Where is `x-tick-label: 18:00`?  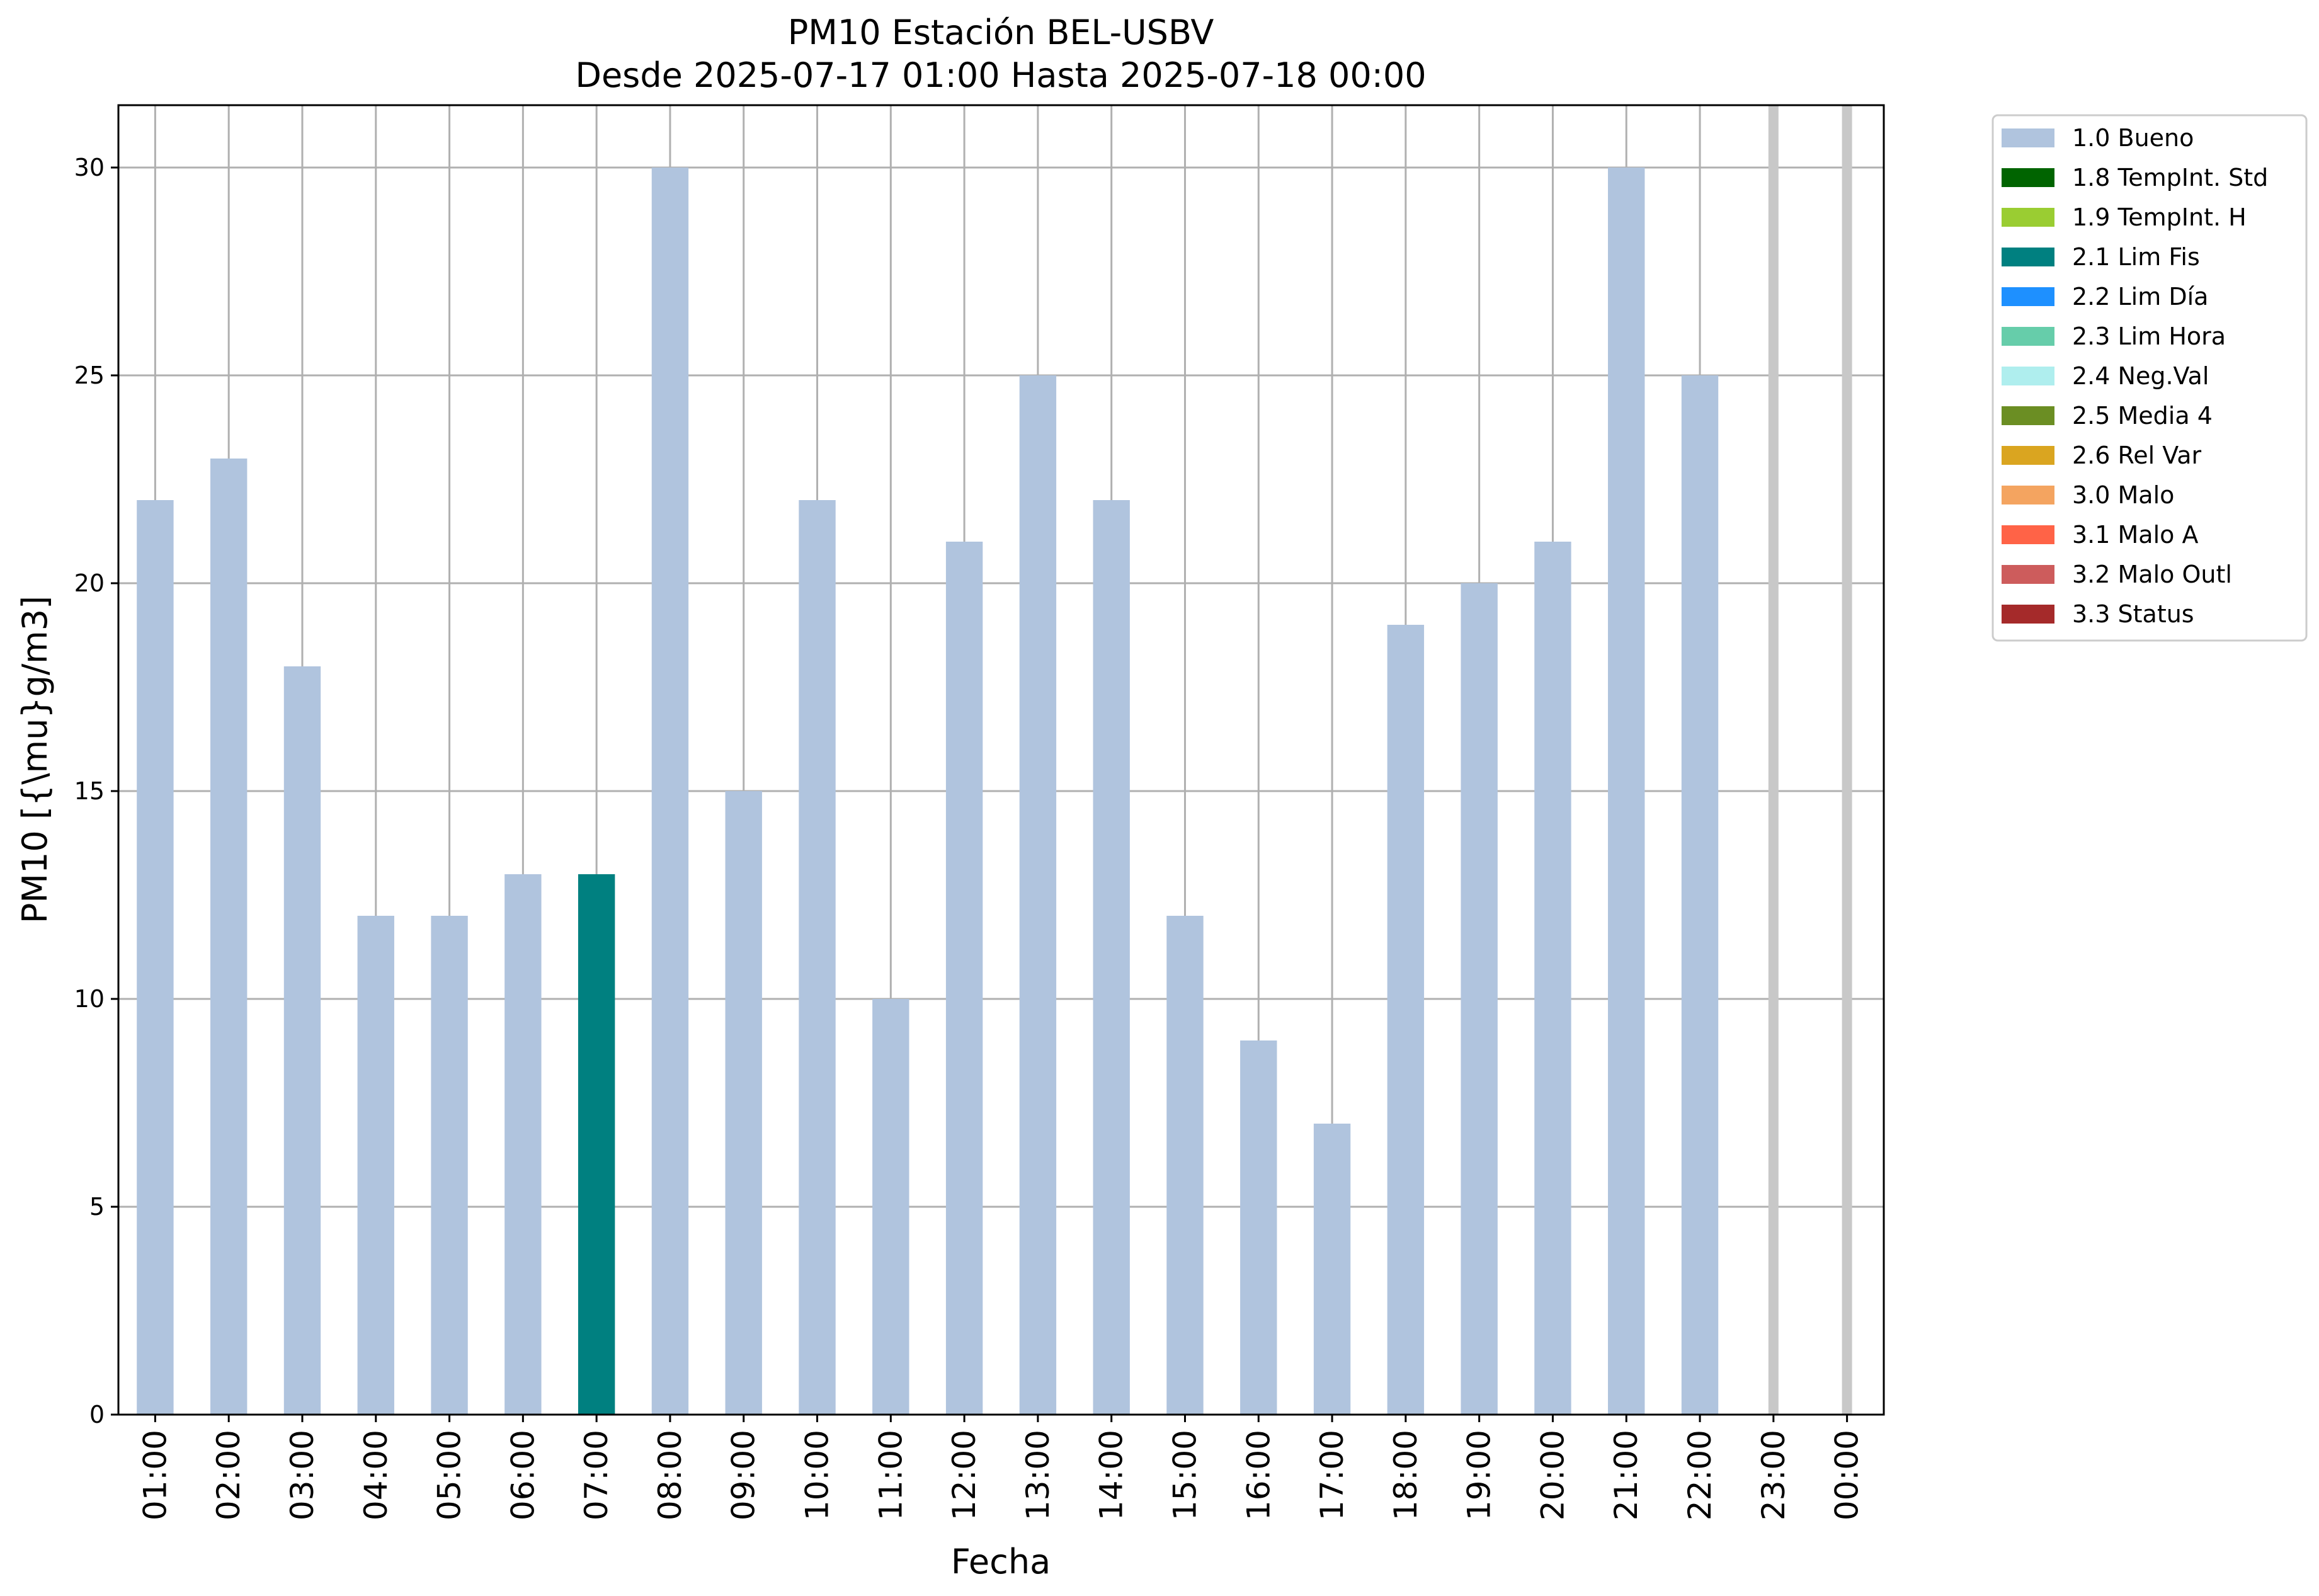
x-tick-label: 18:00 is located at coordinates (1405, 1475).